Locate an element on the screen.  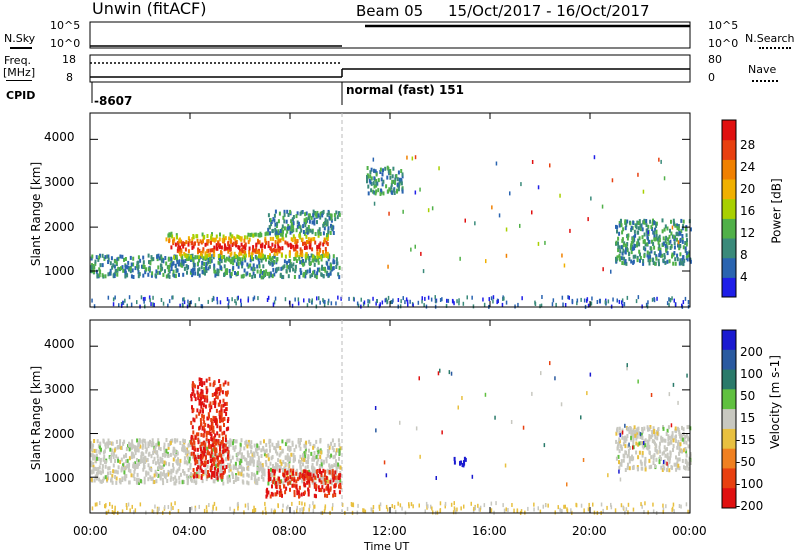
velocity-colorbar-frame is located at coordinates (729, 419).